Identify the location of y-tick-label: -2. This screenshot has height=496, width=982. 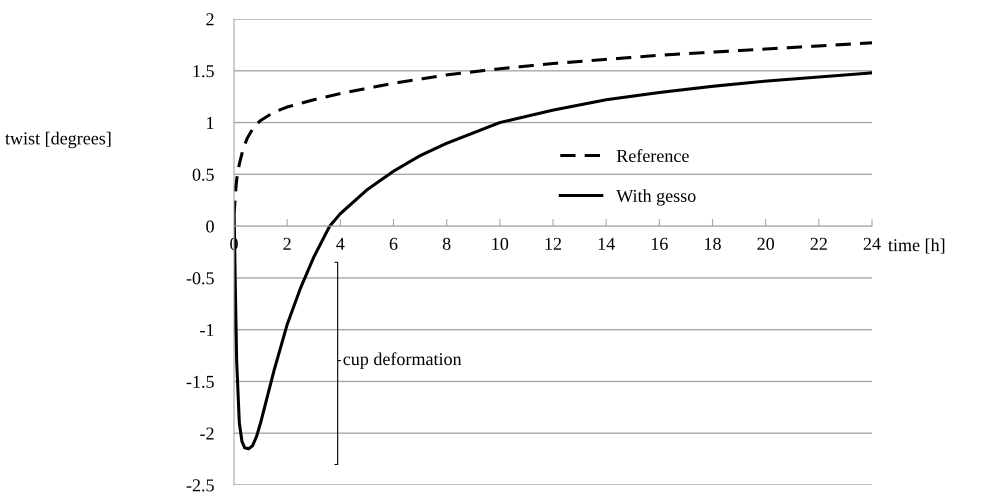
(207, 434).